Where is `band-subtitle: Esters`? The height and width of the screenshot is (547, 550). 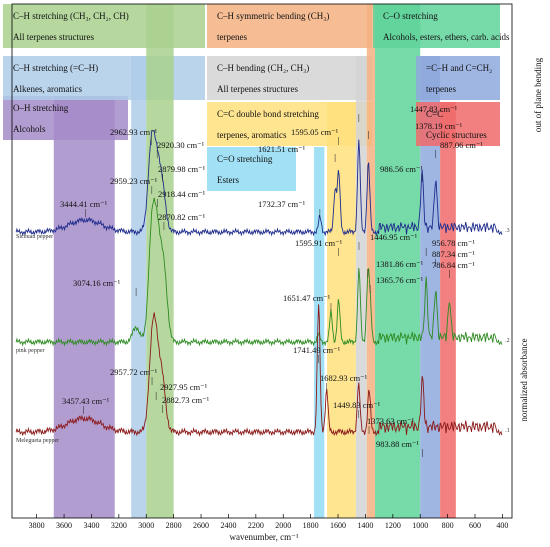
band-subtitle: Esters is located at coordinates (228, 180).